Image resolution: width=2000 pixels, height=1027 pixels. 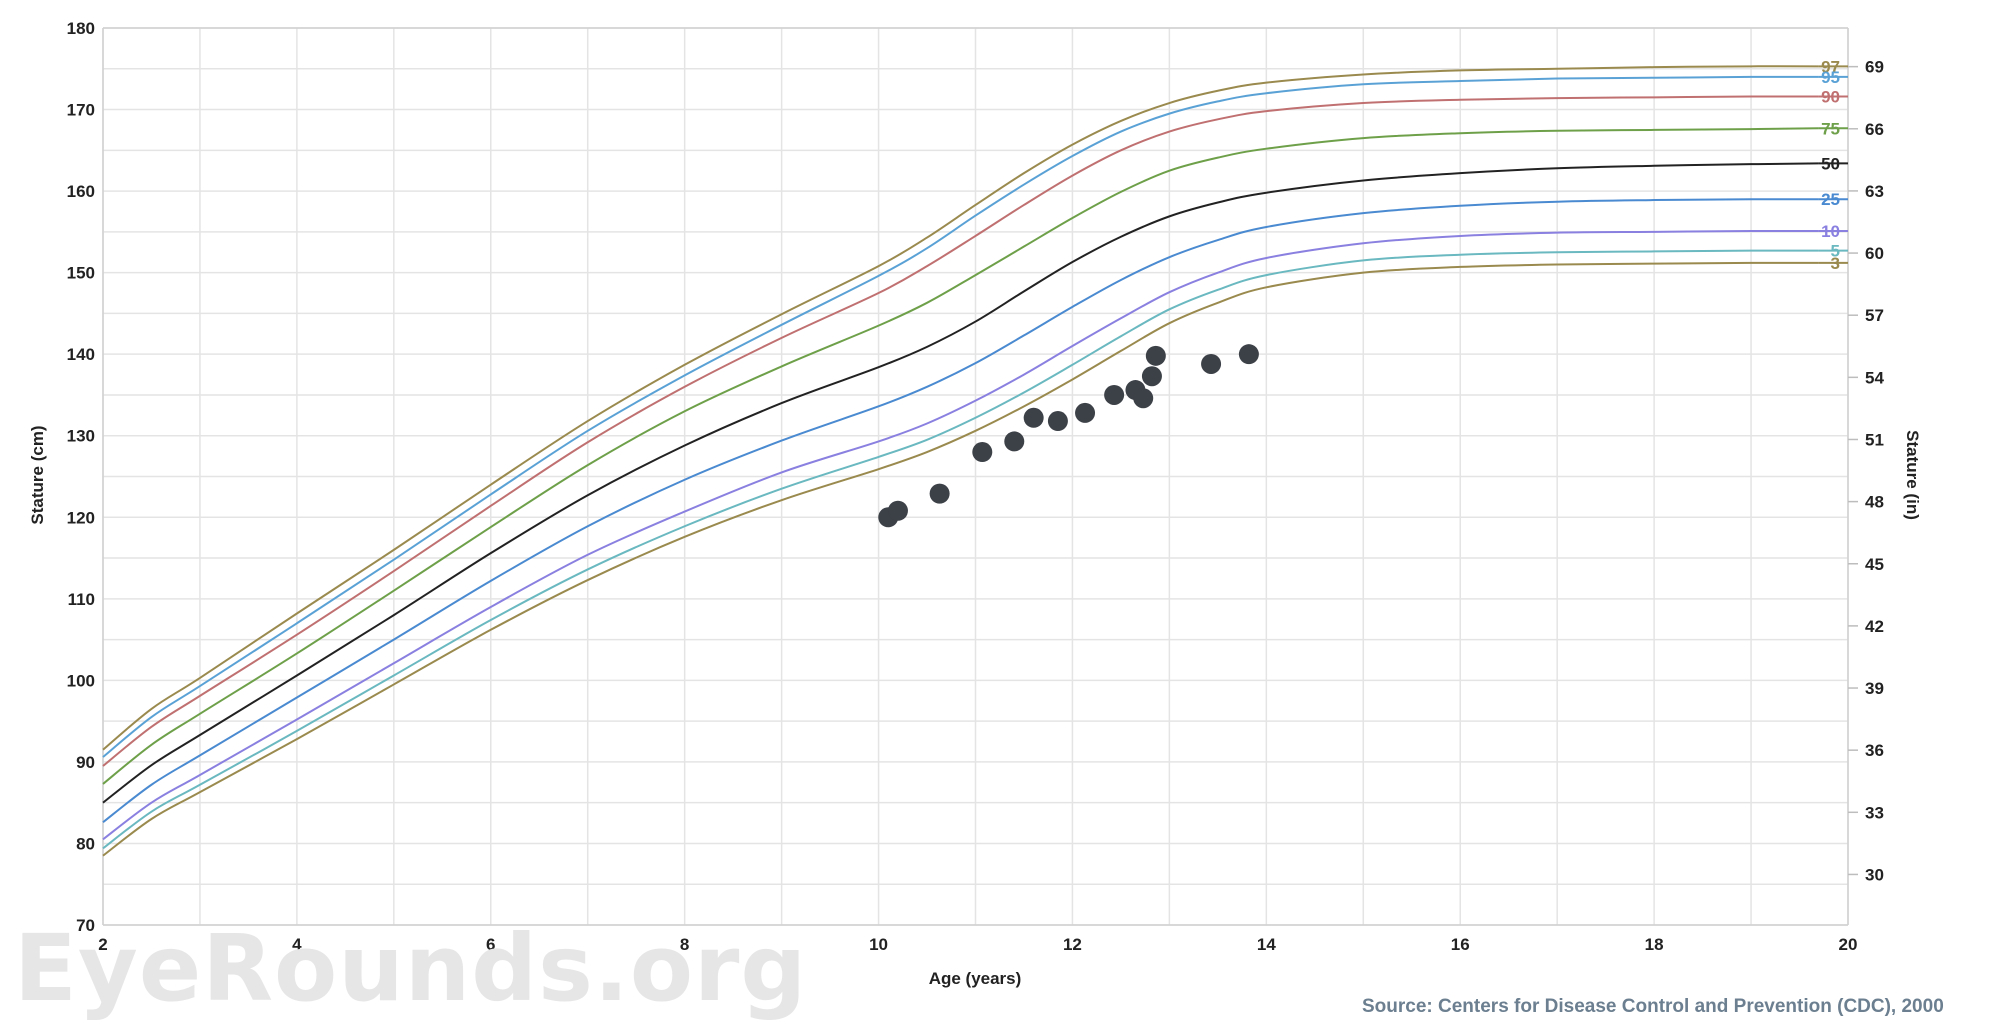 I want to click on y-tick-label: 120, so click(x=81, y=517).